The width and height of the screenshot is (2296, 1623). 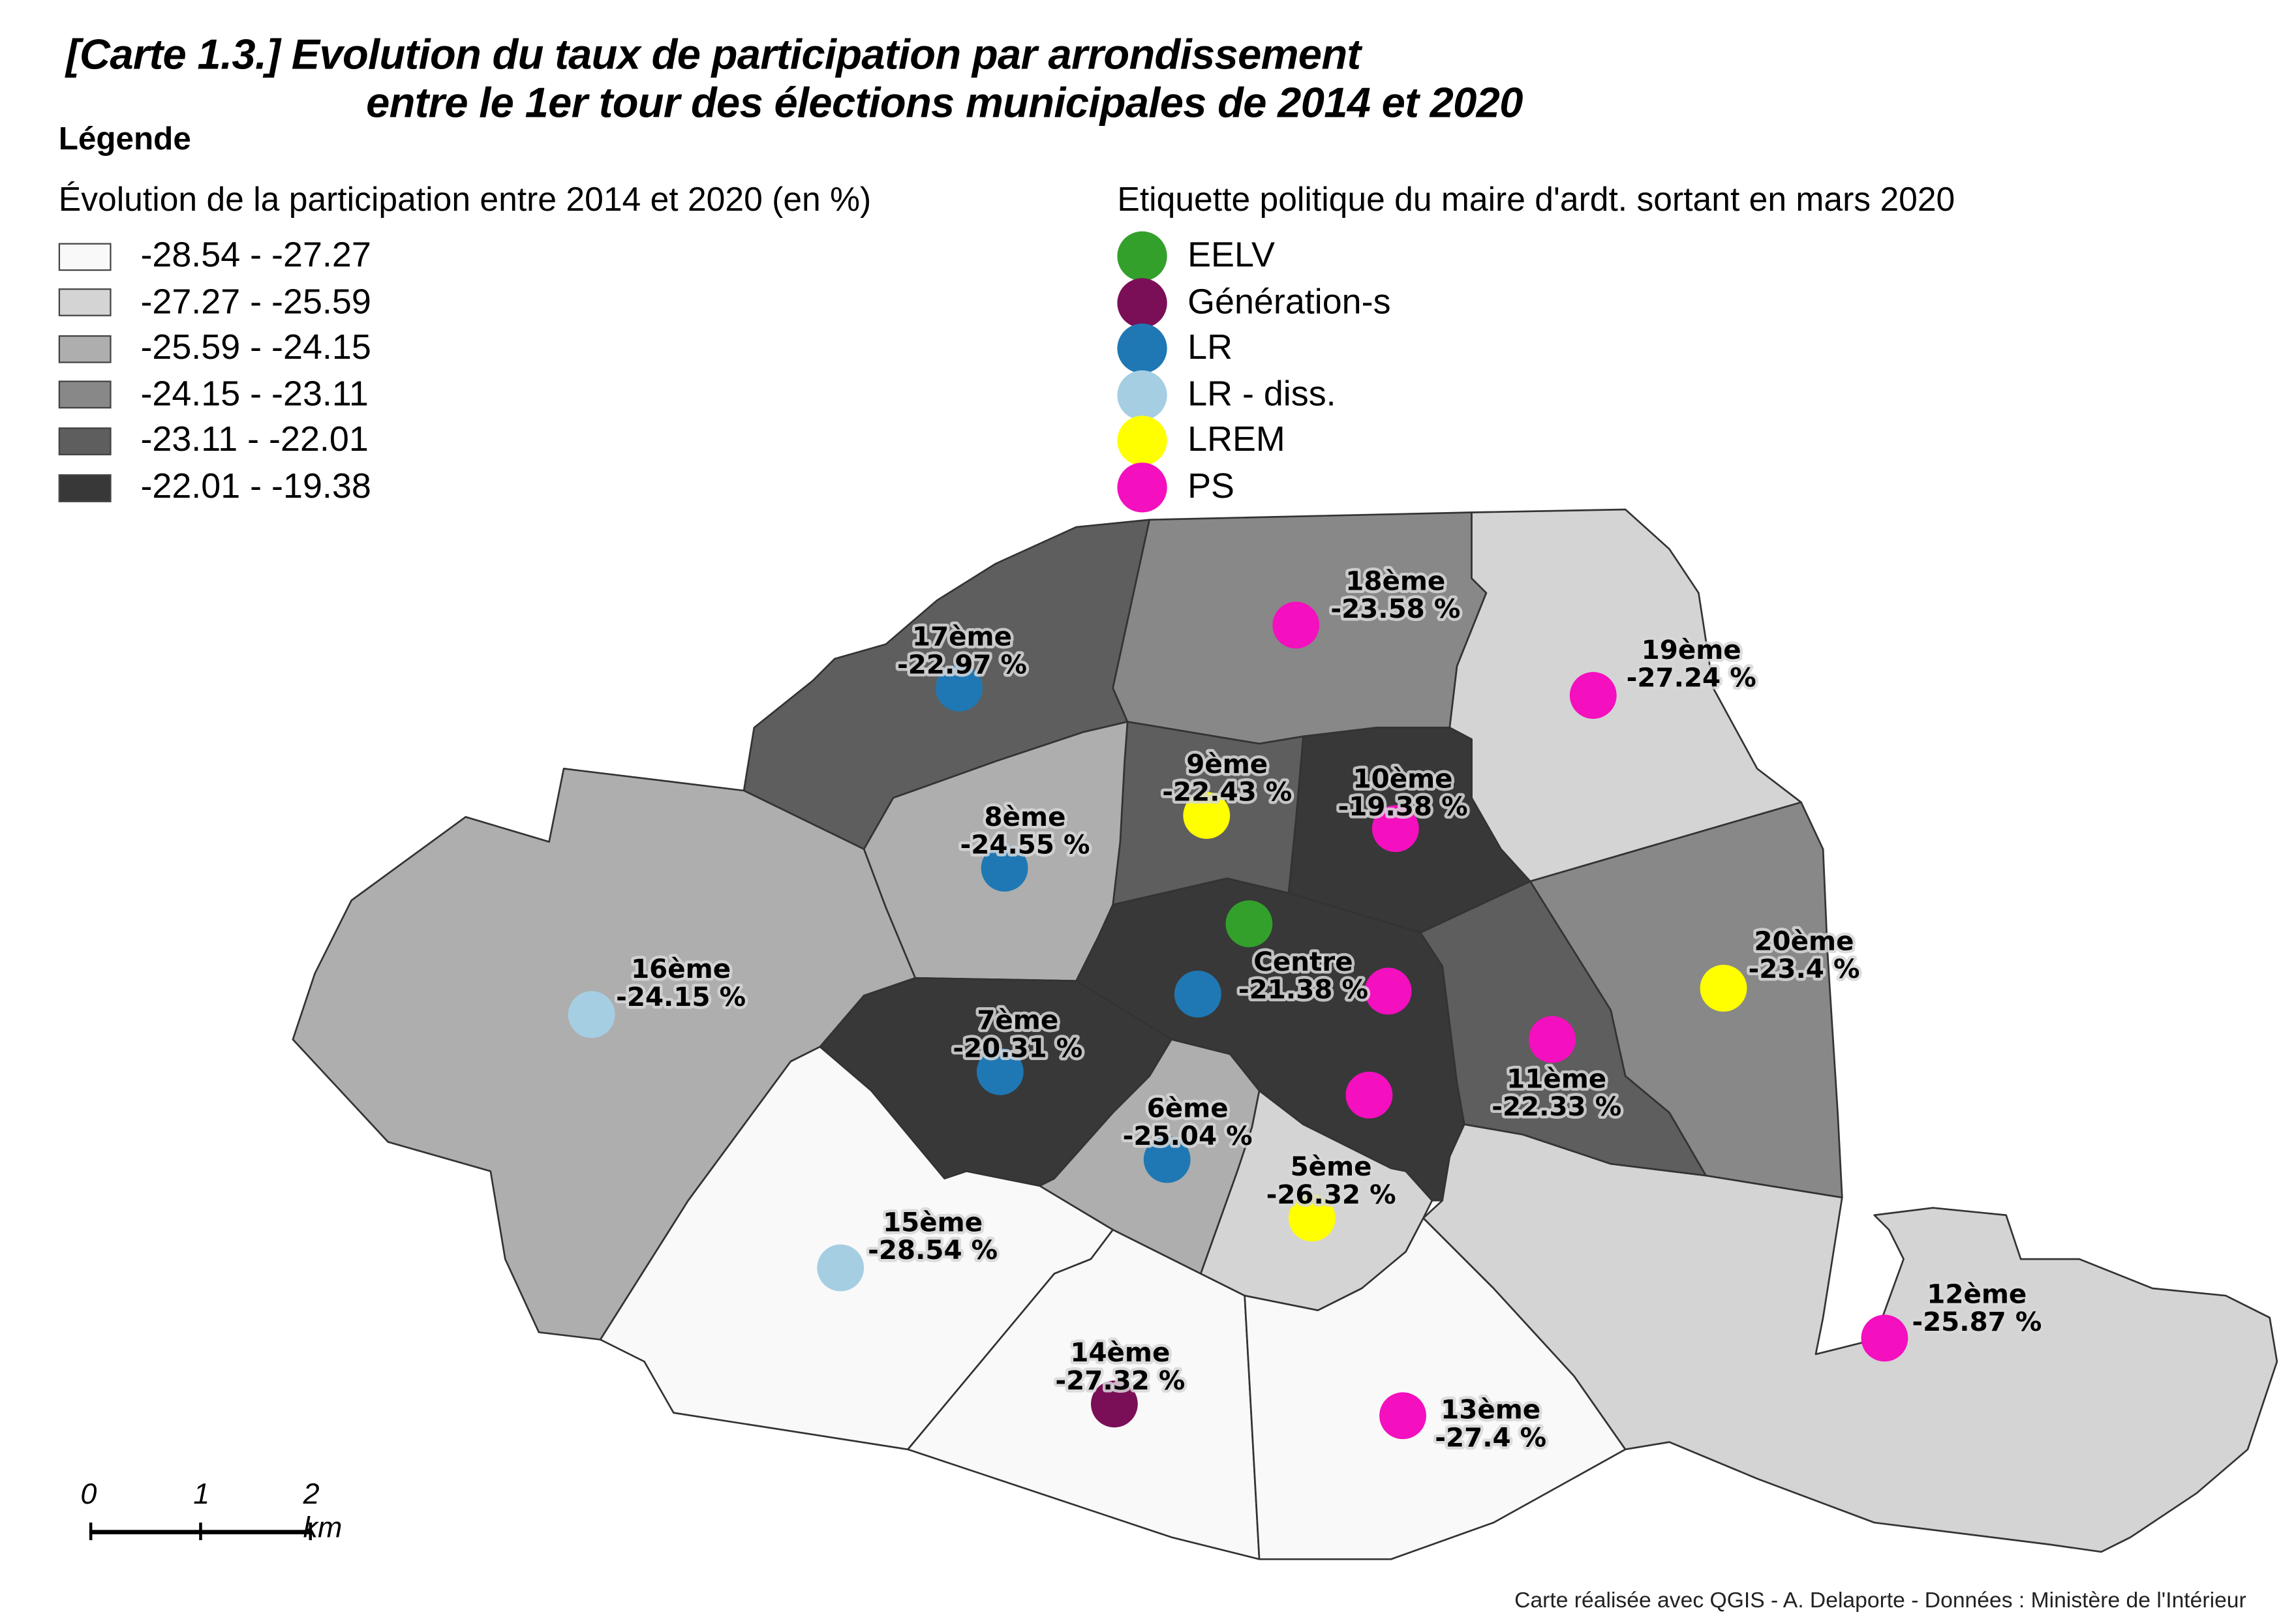 I want to click on district-name-label: 16ème, so click(x=681, y=969).